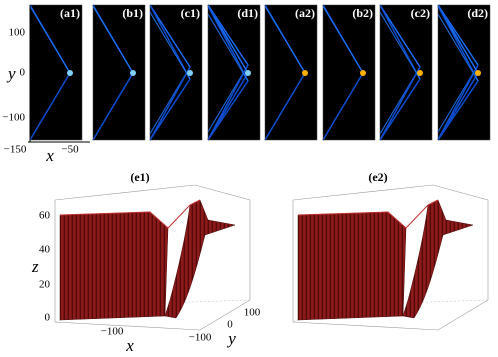 This screenshot has height=357, width=498. I want to click on z-tick-label: 0, so click(48, 318).